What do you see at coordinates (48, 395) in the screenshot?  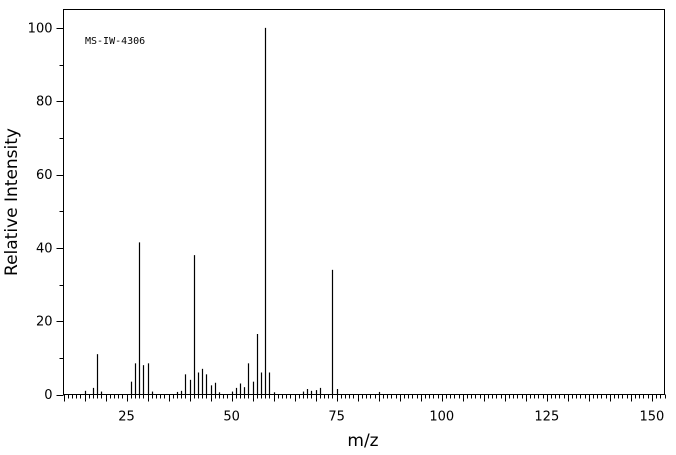 I see `y-tick-label: 0` at bounding box center [48, 395].